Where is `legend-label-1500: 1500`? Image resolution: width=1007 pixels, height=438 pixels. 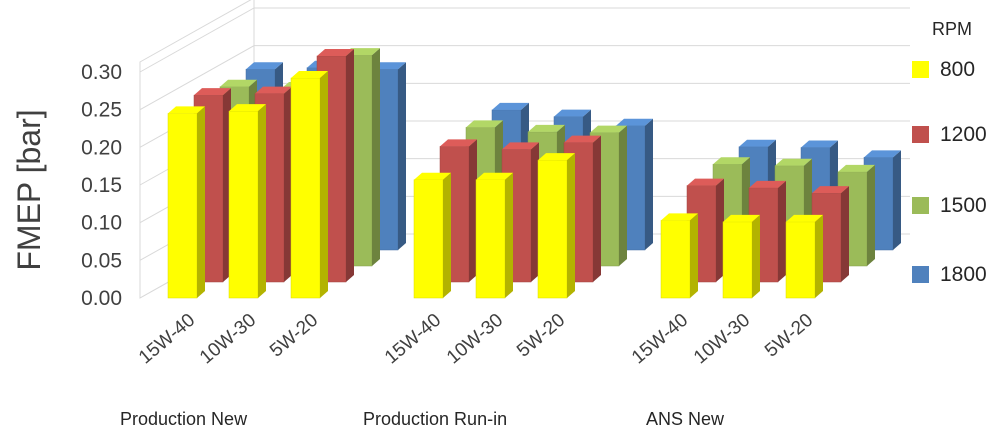 legend-label-1500: 1500 is located at coordinates (963, 205).